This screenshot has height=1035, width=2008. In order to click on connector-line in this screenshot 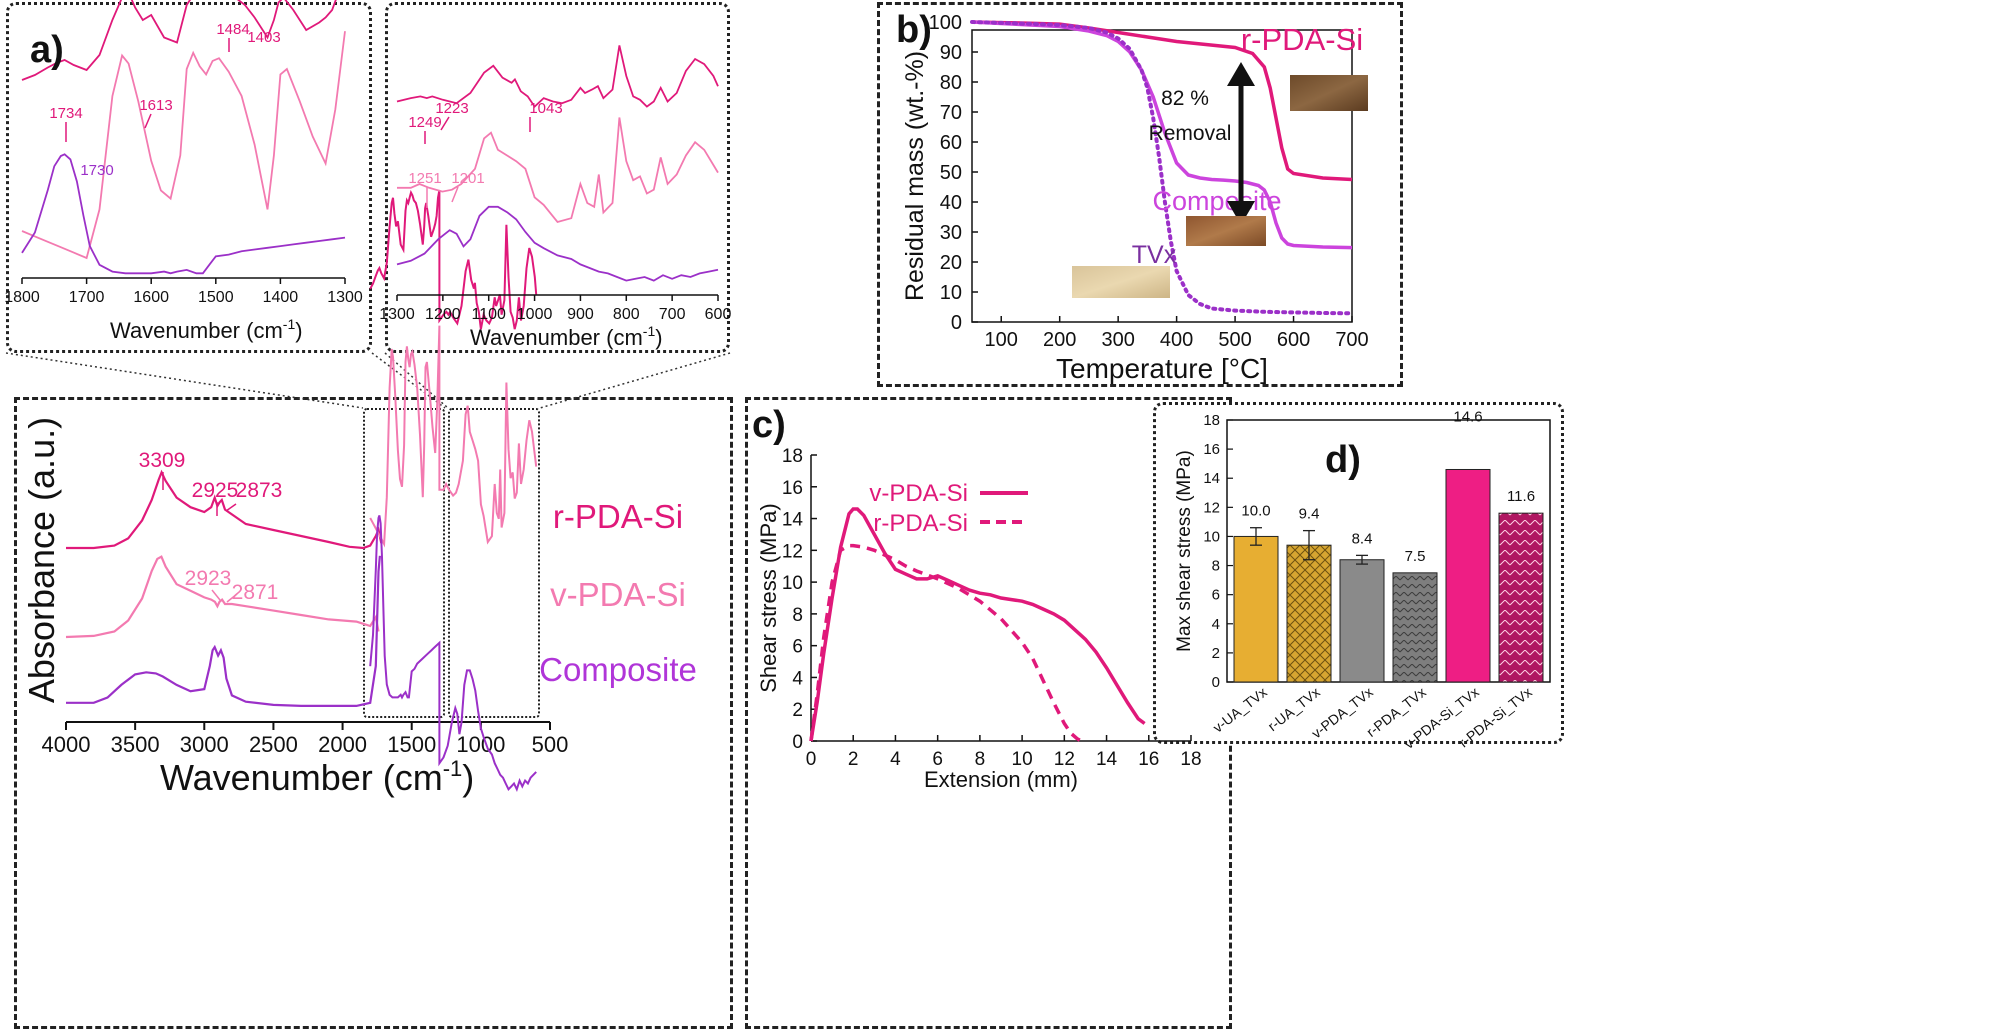, I will do `click(184, 380)`.